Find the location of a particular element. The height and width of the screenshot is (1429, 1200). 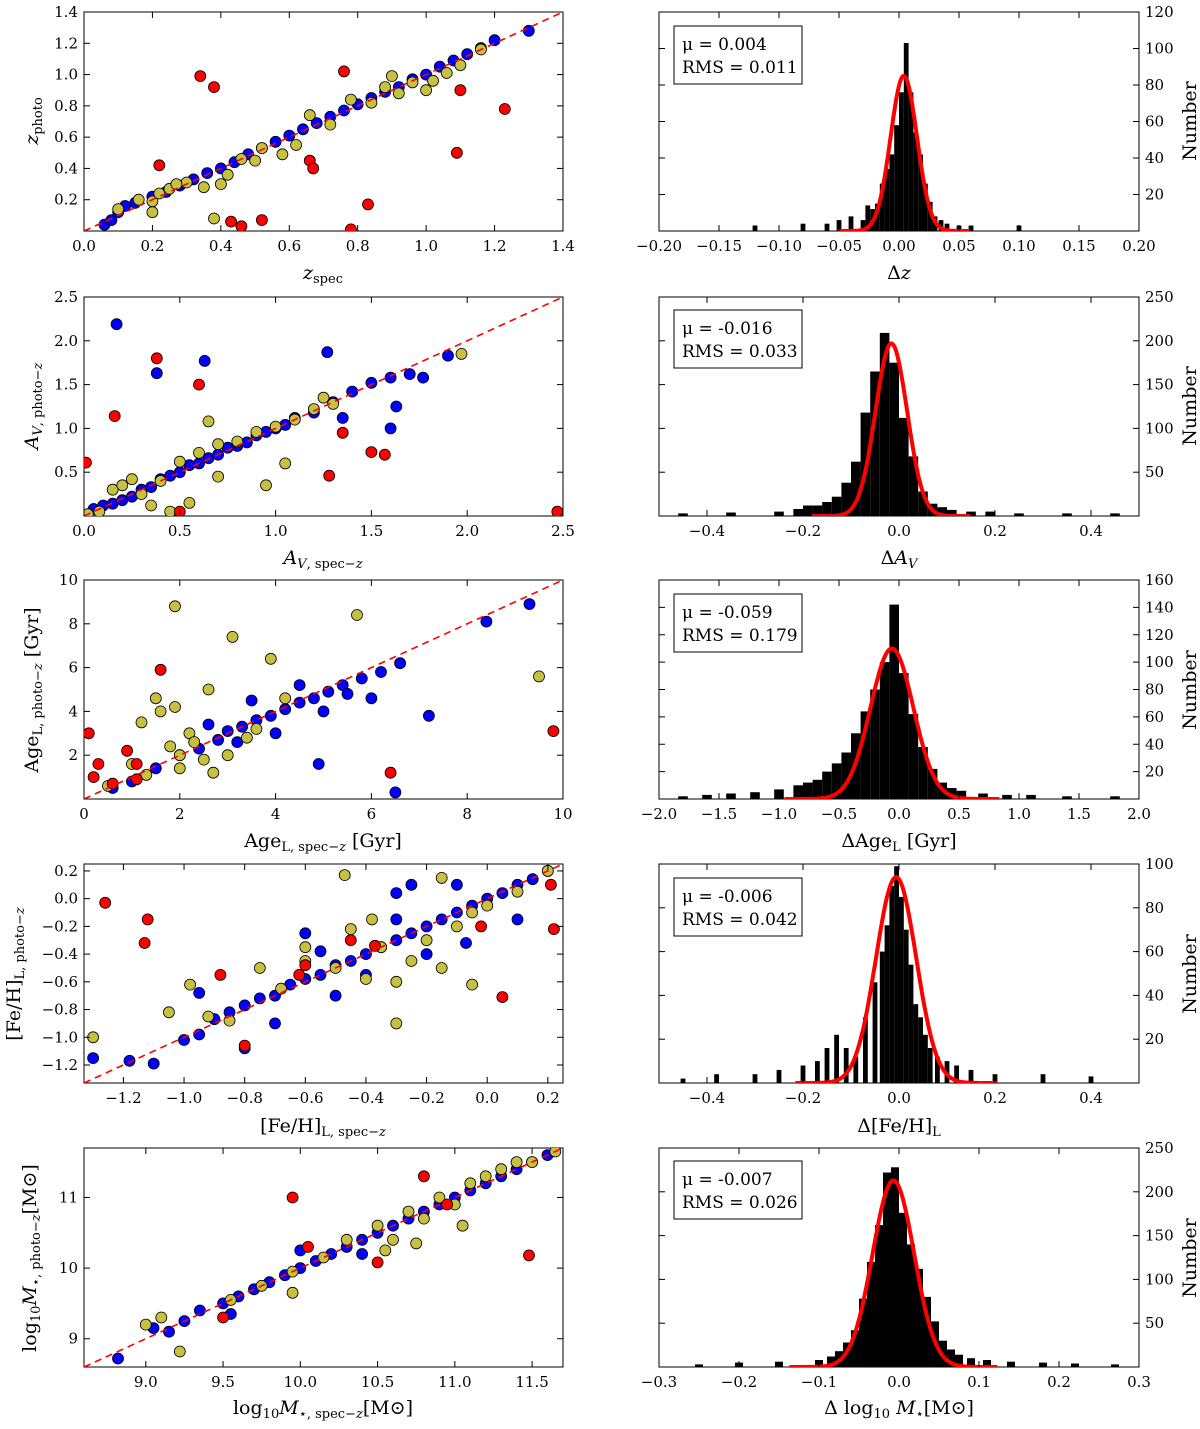

y-tick-label: 60 is located at coordinates (1154, 122).